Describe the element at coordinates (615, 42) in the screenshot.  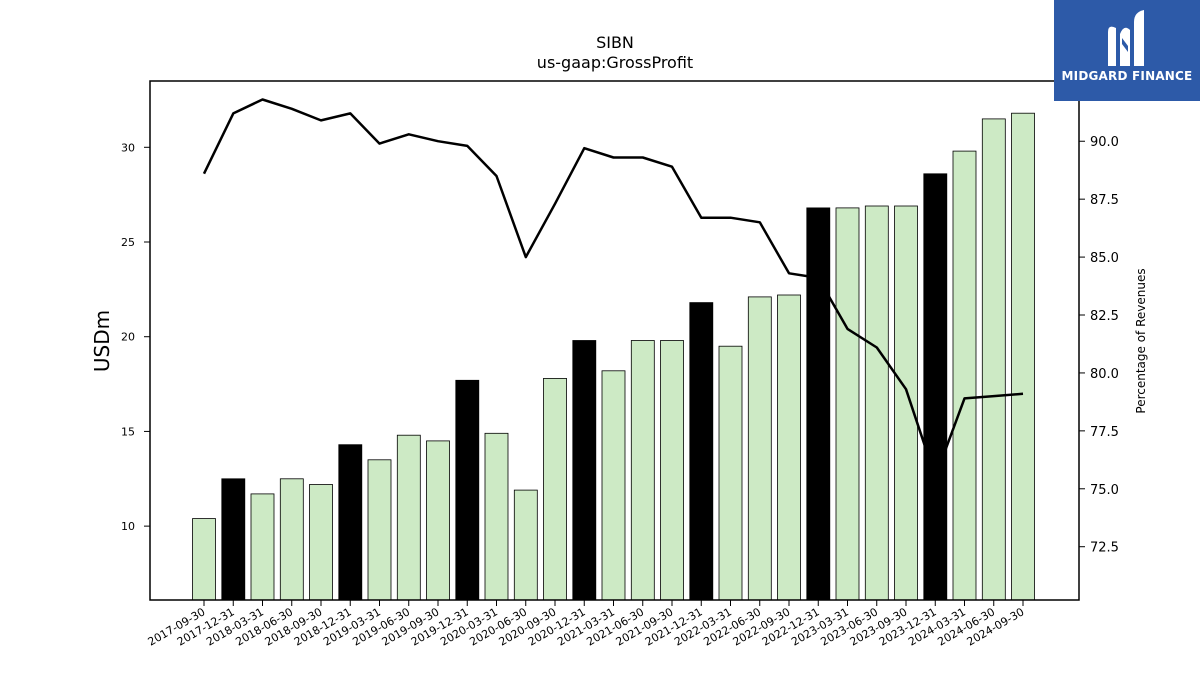
I see `chart-title: SIBN` at that location.